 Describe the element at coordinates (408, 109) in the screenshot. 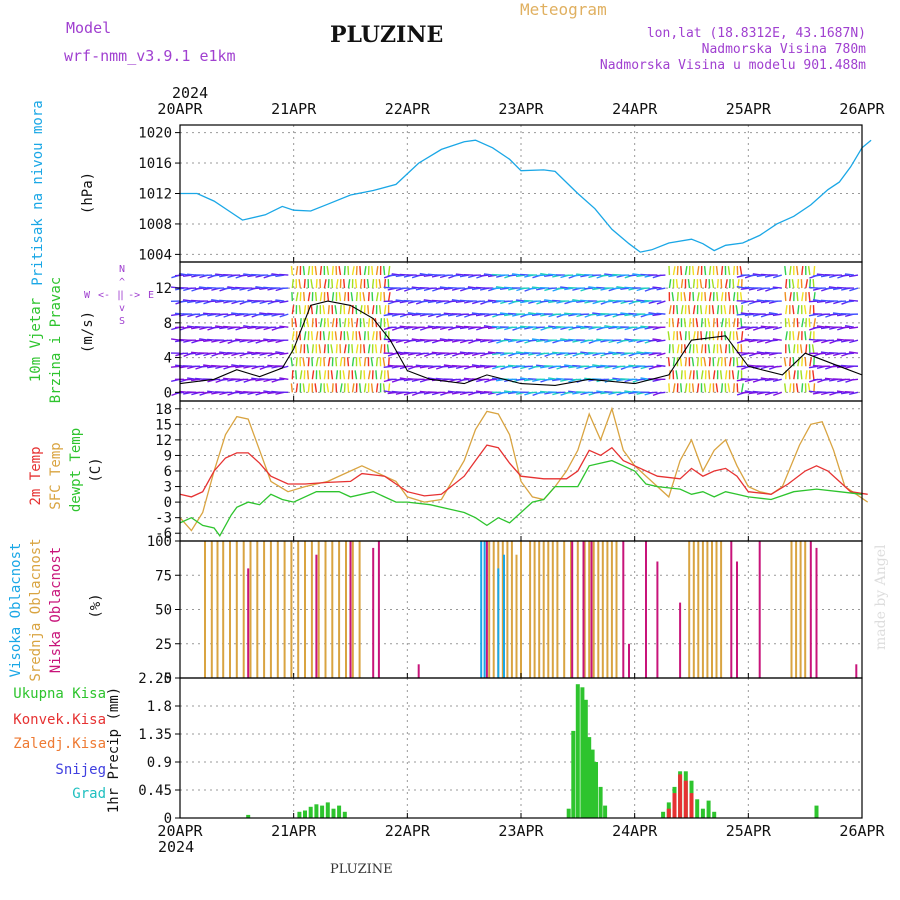

I see `x-tick-label-top: 22APR` at that location.